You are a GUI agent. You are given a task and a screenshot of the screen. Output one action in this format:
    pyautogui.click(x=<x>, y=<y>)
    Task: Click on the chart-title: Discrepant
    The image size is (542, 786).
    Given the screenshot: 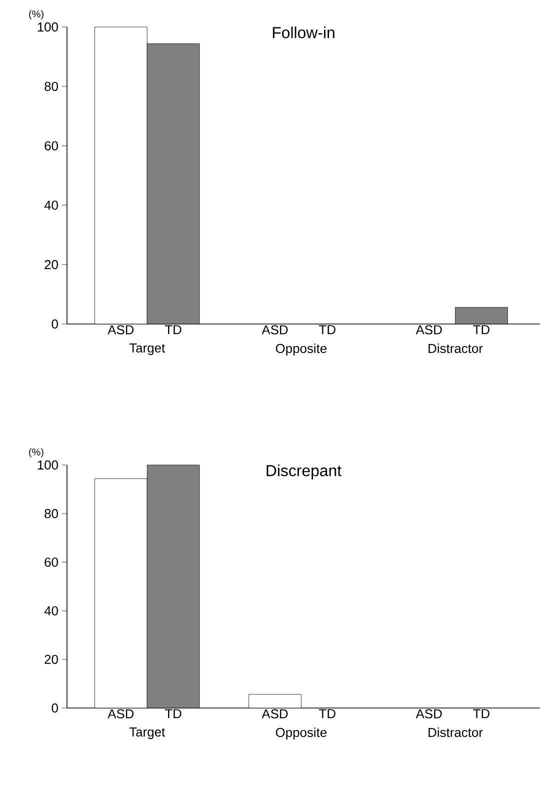 What is the action you would take?
    pyautogui.click(x=304, y=472)
    